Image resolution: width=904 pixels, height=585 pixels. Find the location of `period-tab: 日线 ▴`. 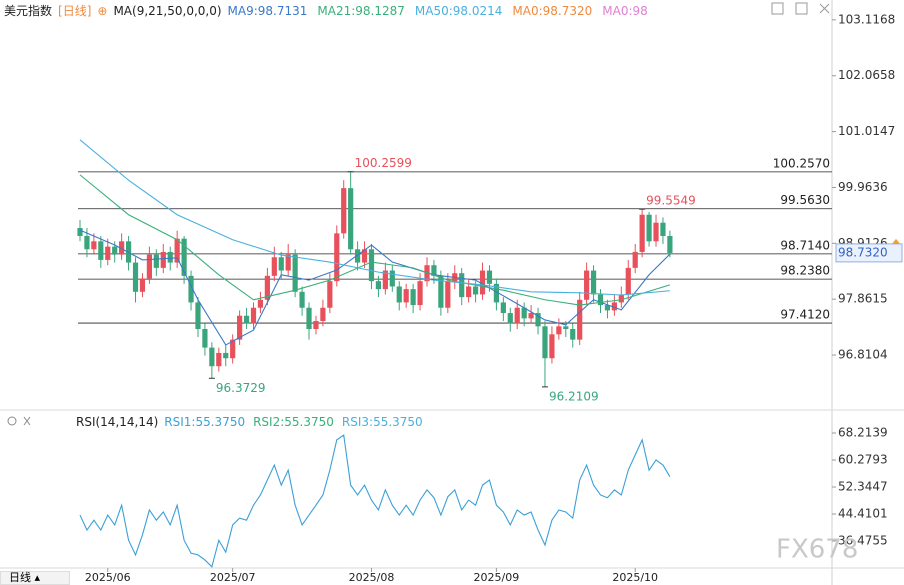

period-tab: 日线 ▴ is located at coordinates (35, 578).